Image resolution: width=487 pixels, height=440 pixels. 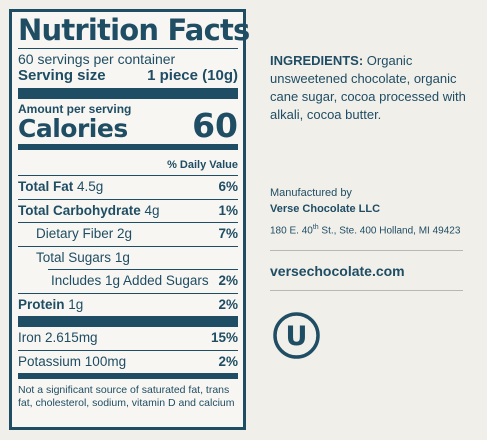 I want to click on nutrient-name: Includes 1g Added Sugars, so click(x=130, y=280).